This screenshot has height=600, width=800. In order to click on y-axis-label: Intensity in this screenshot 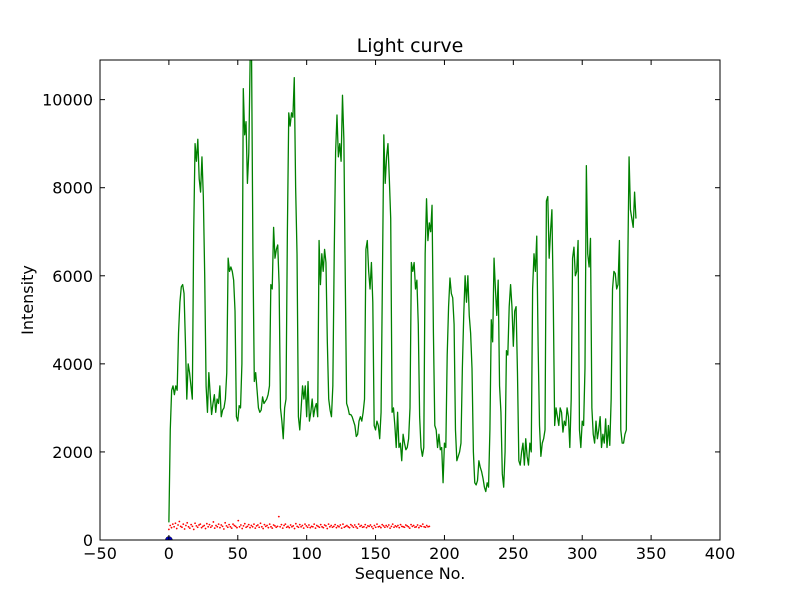, I will do `click(27, 300)`.